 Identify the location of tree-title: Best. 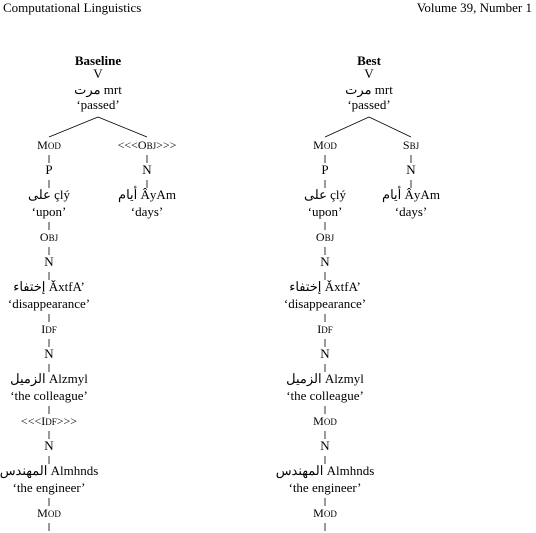
(369, 60).